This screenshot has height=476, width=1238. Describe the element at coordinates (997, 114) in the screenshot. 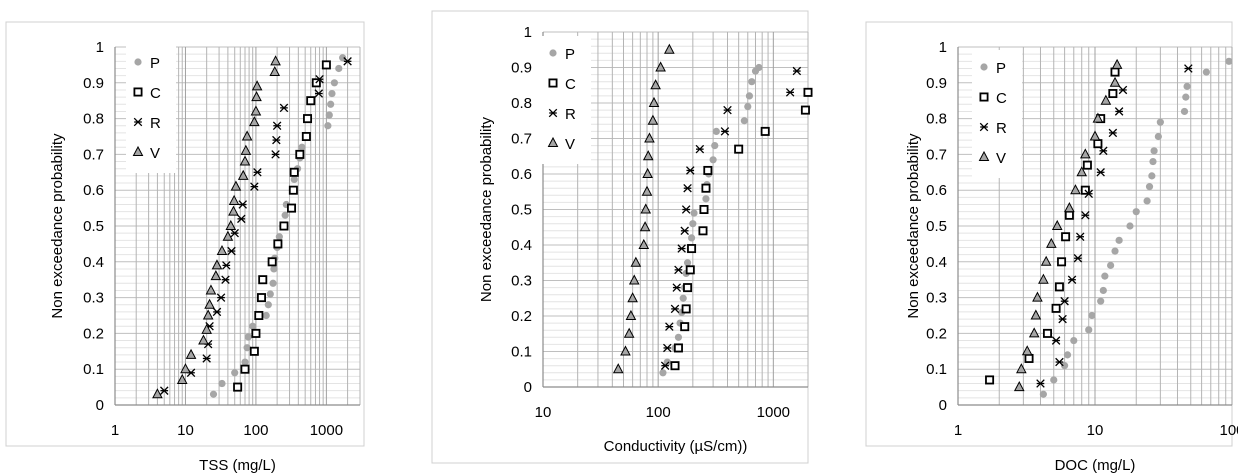

I see `legend-box` at that location.